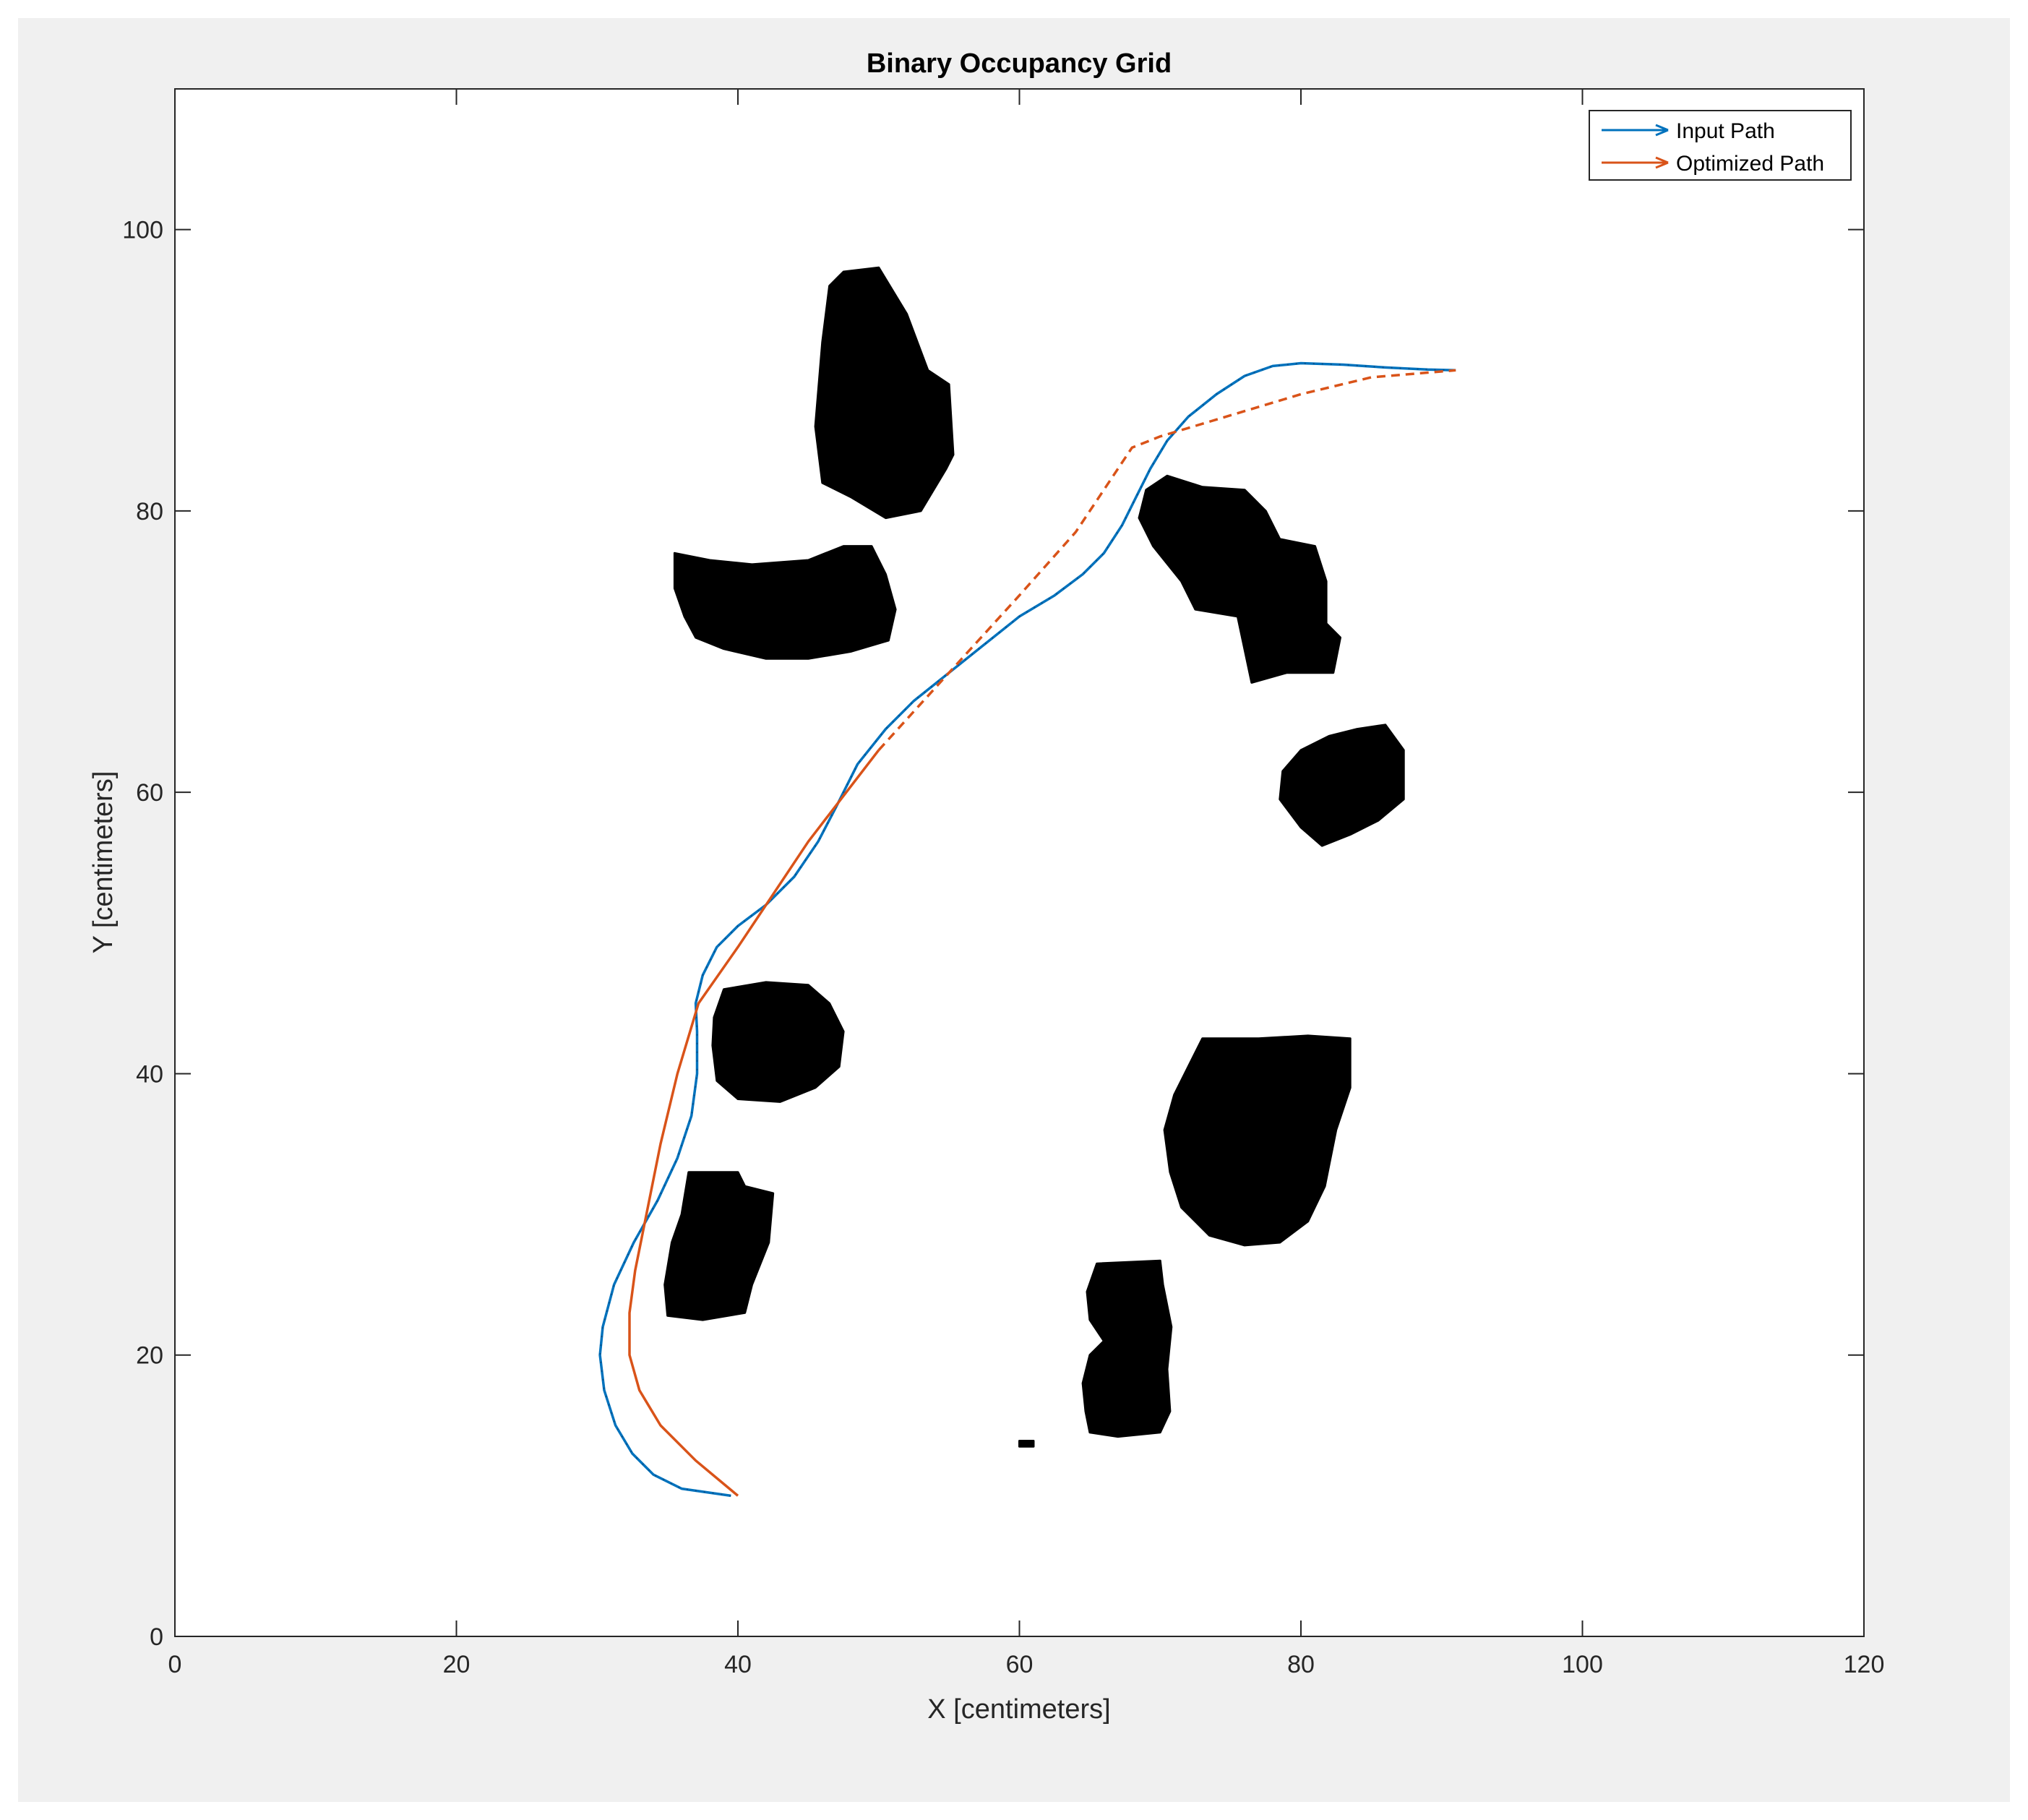 The image size is (2028, 1820). What do you see at coordinates (1020, 64) in the screenshot?
I see `chart-title: Binary Occupancy Grid` at bounding box center [1020, 64].